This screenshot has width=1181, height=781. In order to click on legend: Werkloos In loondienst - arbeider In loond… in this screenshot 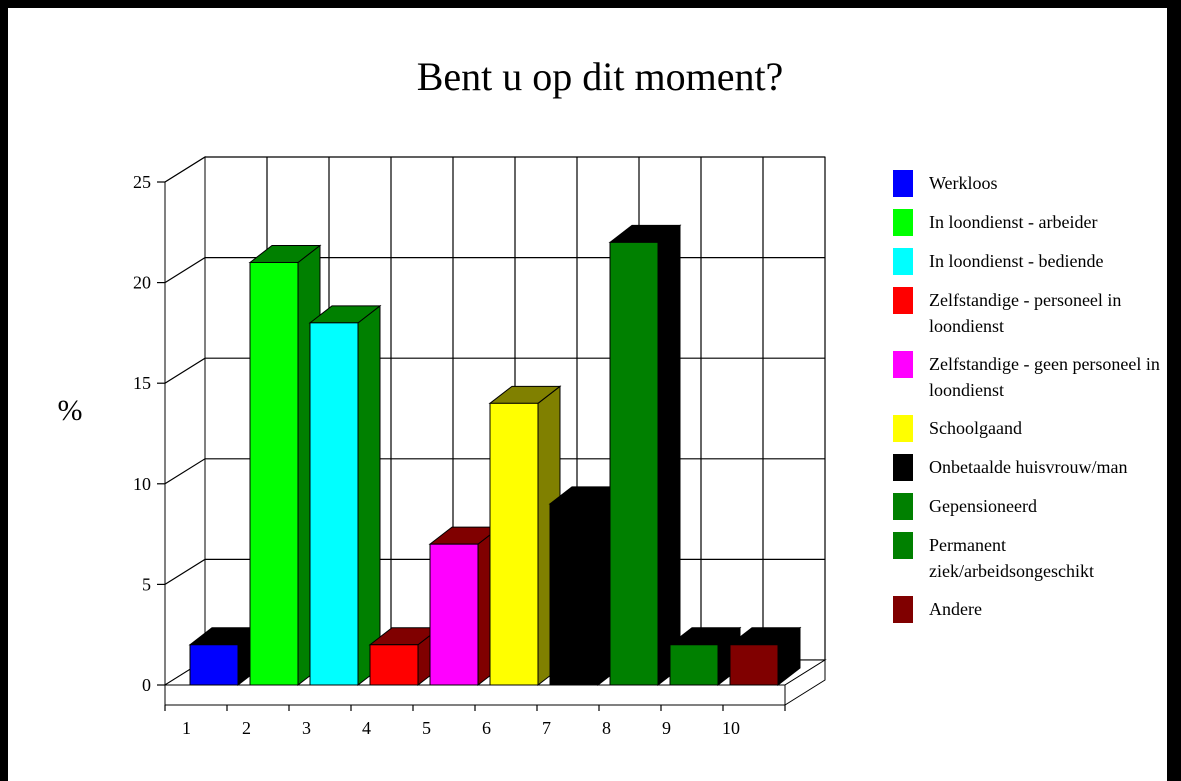, I will do `click(1028, 396)`.